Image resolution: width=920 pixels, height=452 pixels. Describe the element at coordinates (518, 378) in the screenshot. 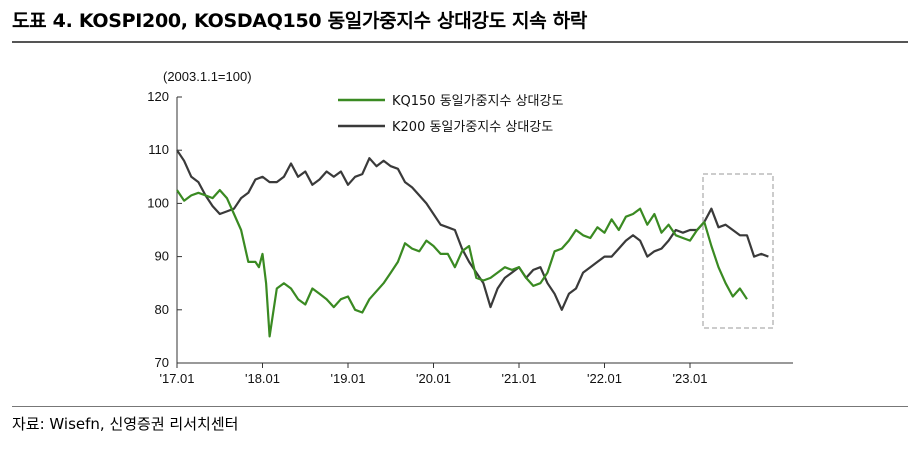

I see `x-tick-label: '21.01` at that location.